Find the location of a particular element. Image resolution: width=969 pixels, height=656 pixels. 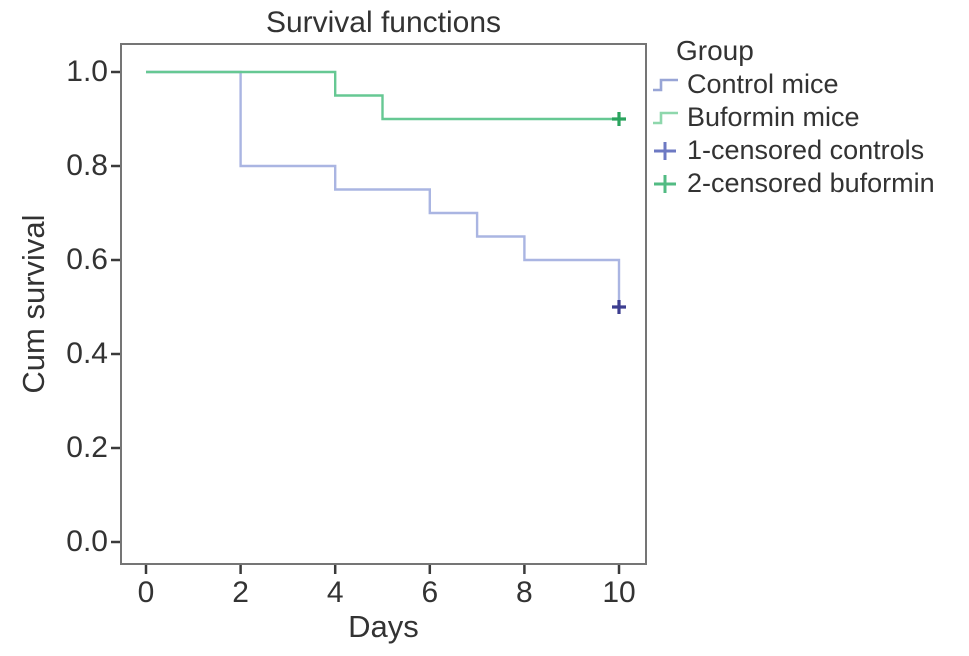

y-tick-label: 0.6 is located at coordinates (87, 259).